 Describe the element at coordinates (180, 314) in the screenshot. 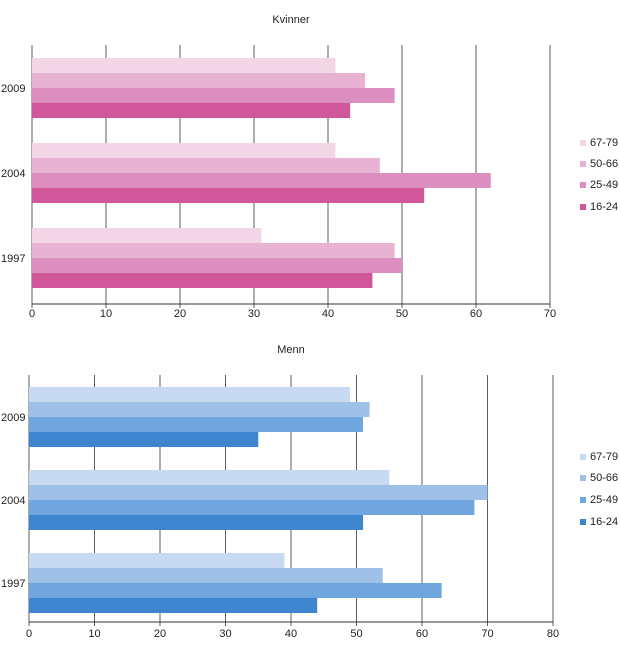

I see `x-tick-label-0-2: 20` at that location.